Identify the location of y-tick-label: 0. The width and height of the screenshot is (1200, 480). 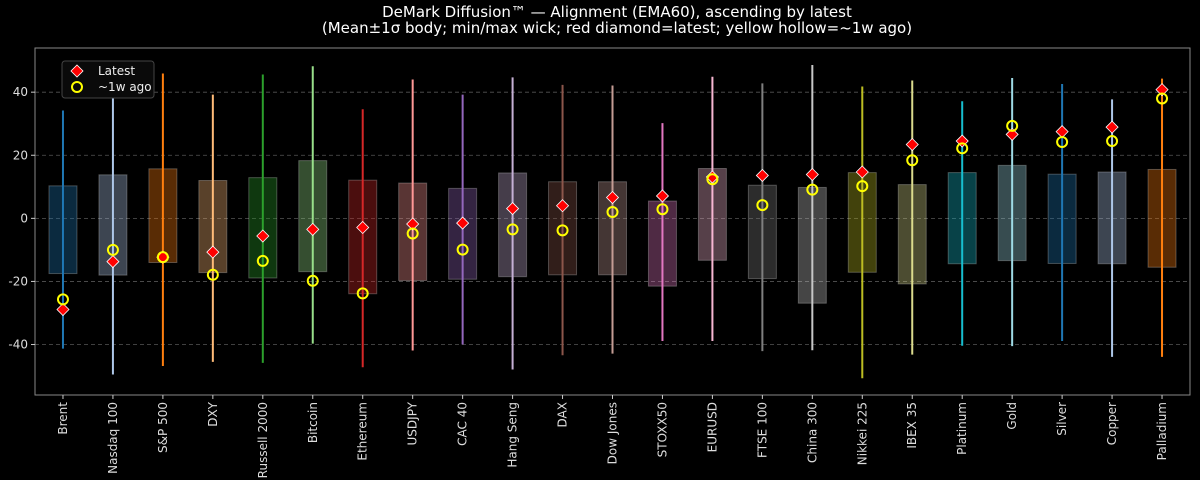
(24, 218).